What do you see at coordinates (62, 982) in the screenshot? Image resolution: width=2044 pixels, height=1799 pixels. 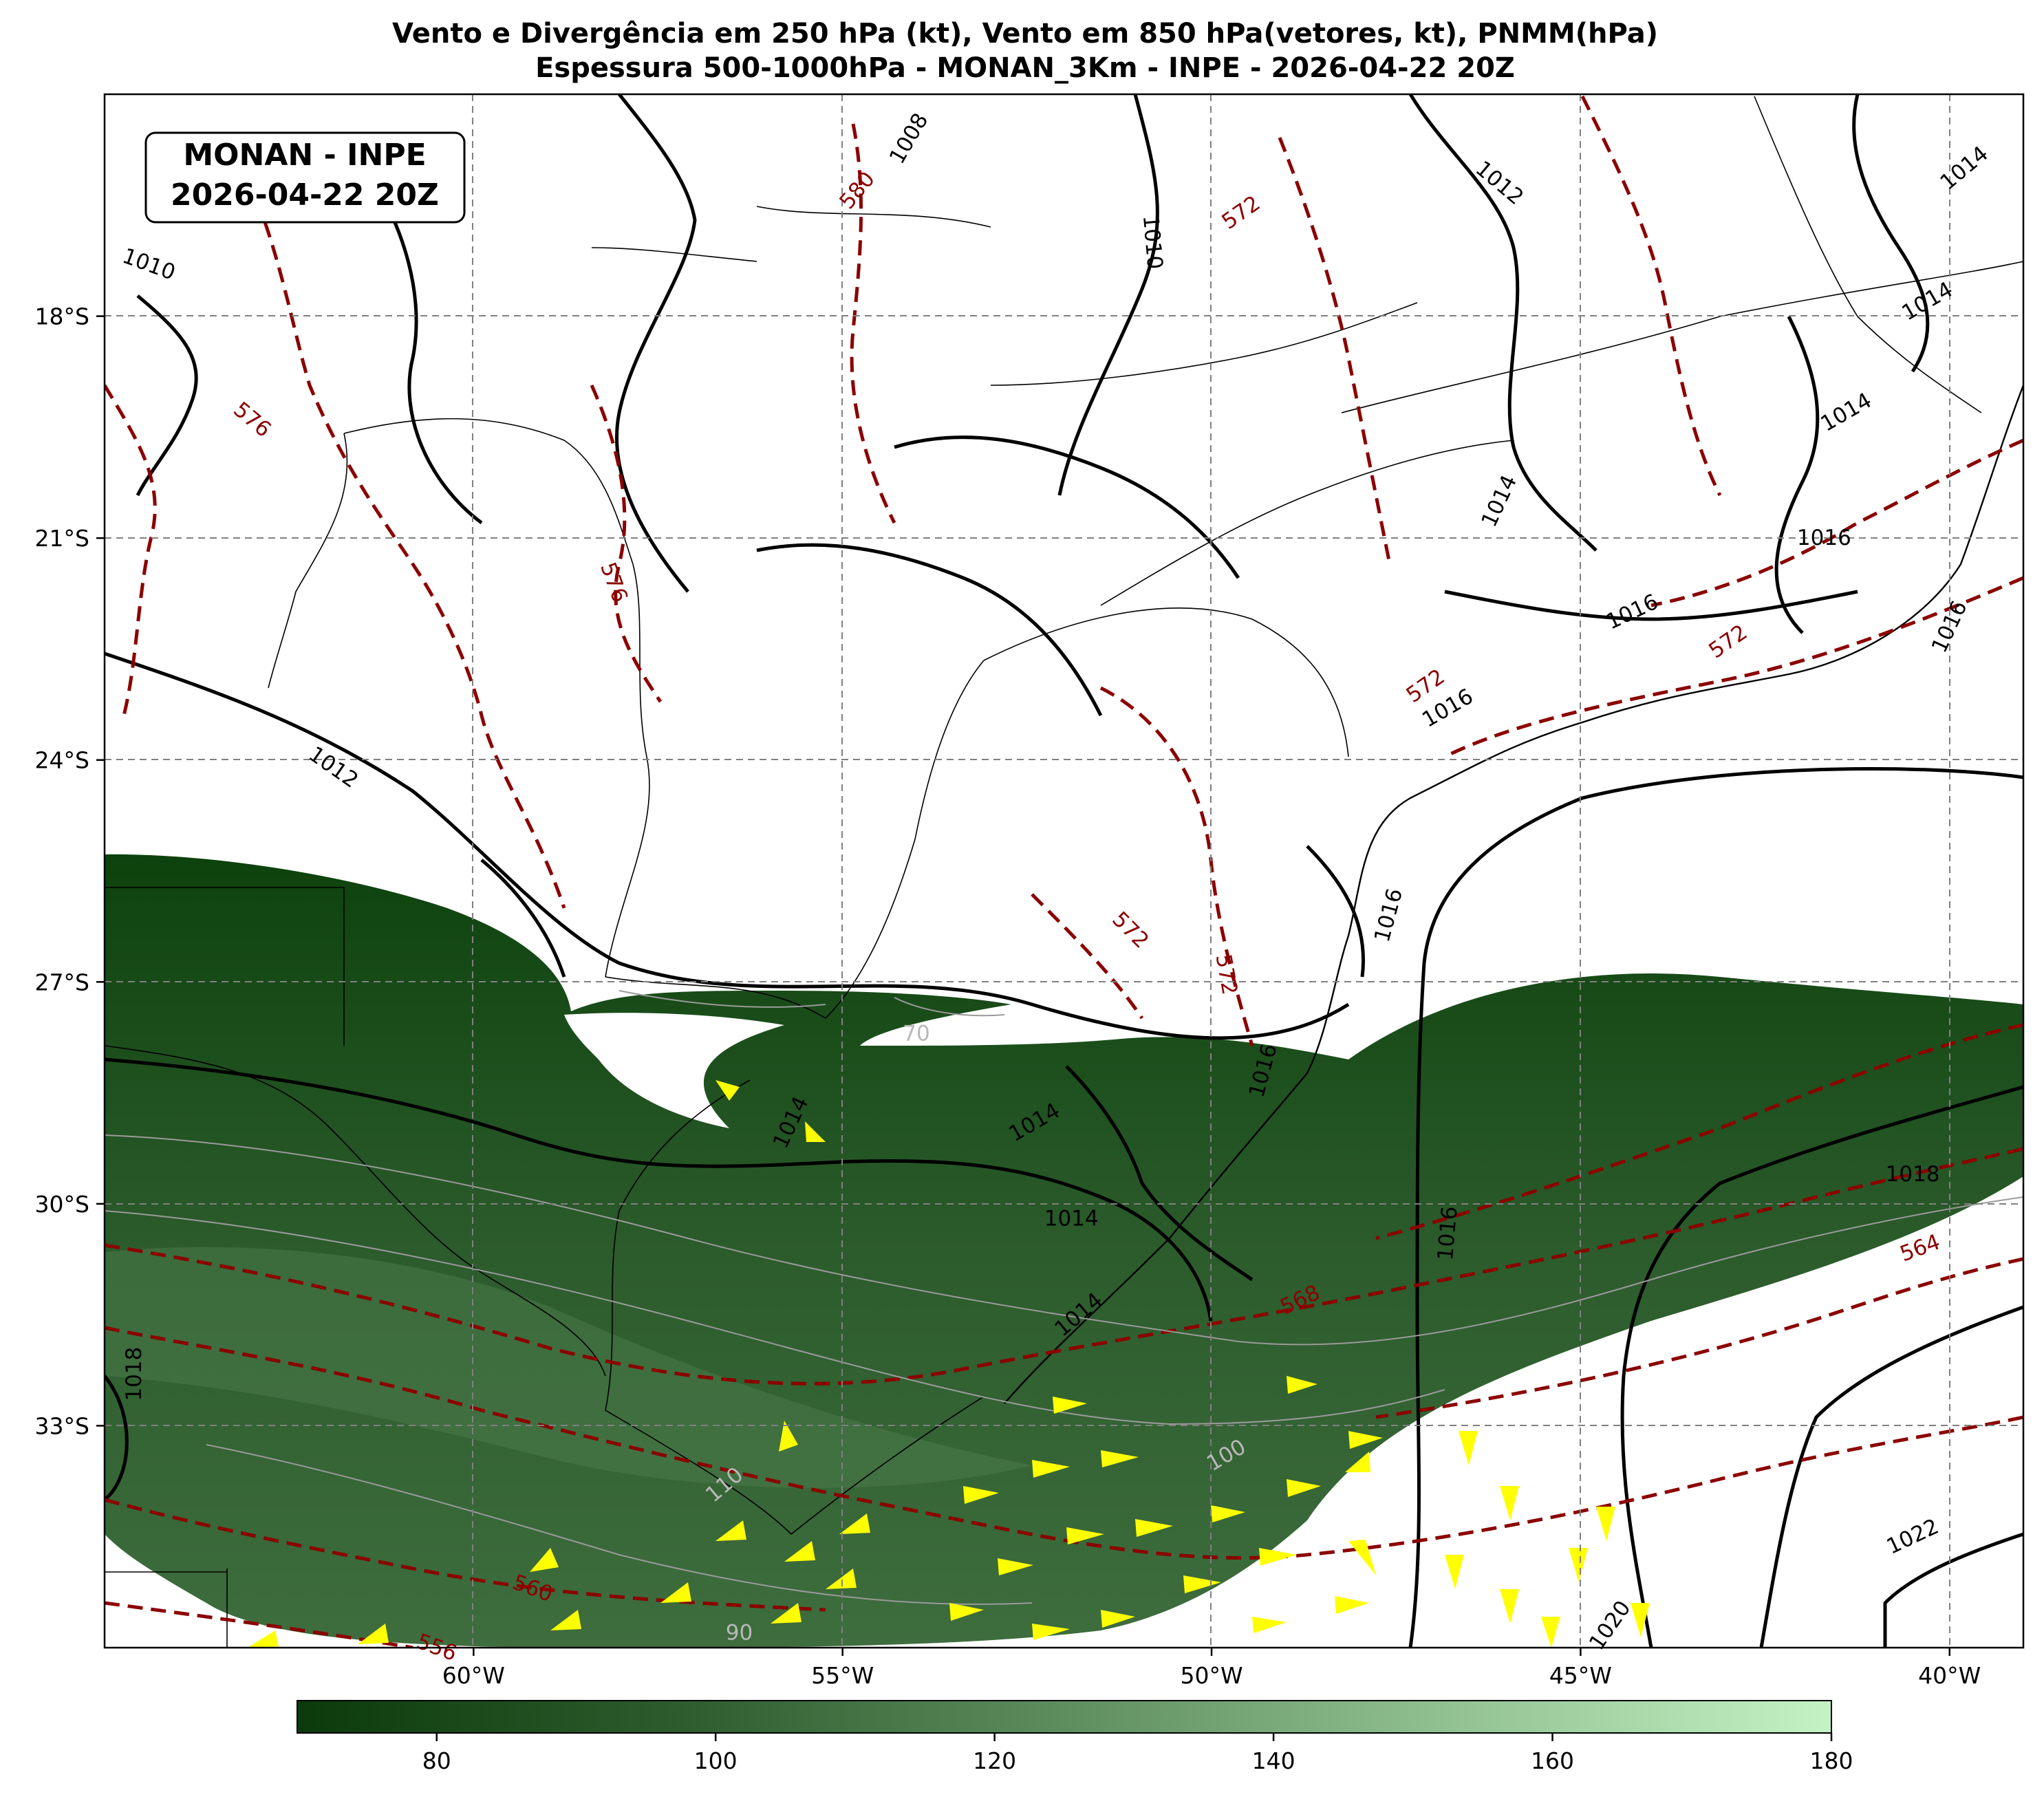 I see `y-tick-label: 27°S` at bounding box center [62, 982].